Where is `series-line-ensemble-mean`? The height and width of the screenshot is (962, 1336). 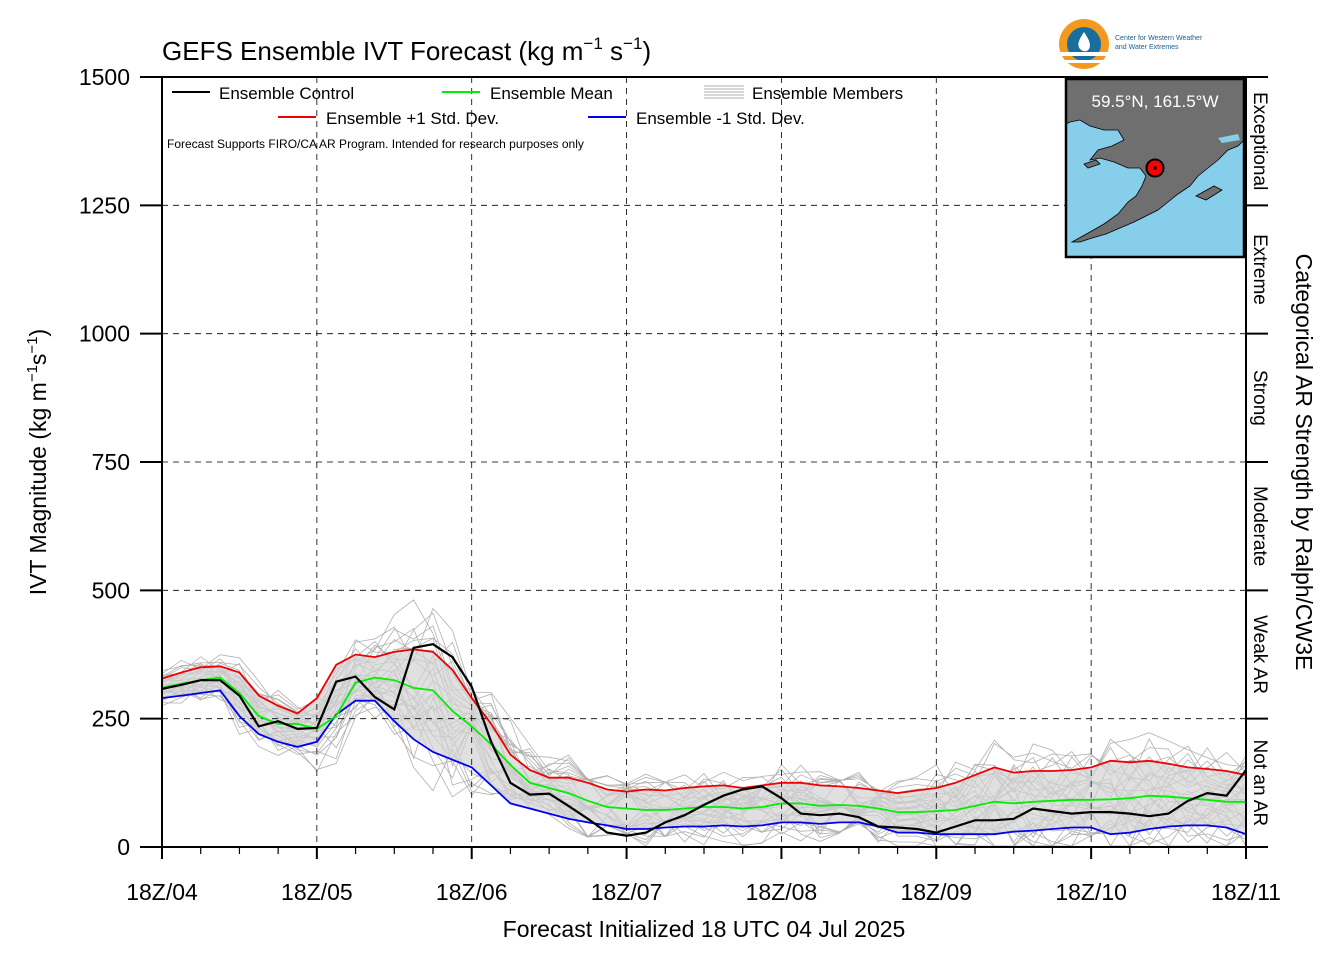
series-line-ensemble-mean is located at coordinates (704, 744).